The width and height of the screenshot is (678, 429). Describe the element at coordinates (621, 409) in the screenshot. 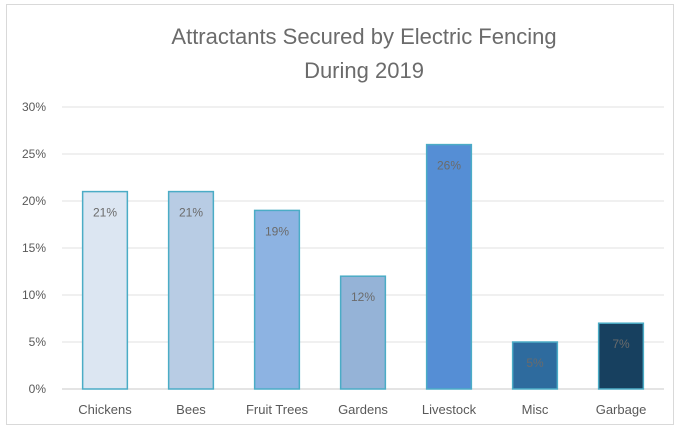

I see `category-label: Garbage` at that location.